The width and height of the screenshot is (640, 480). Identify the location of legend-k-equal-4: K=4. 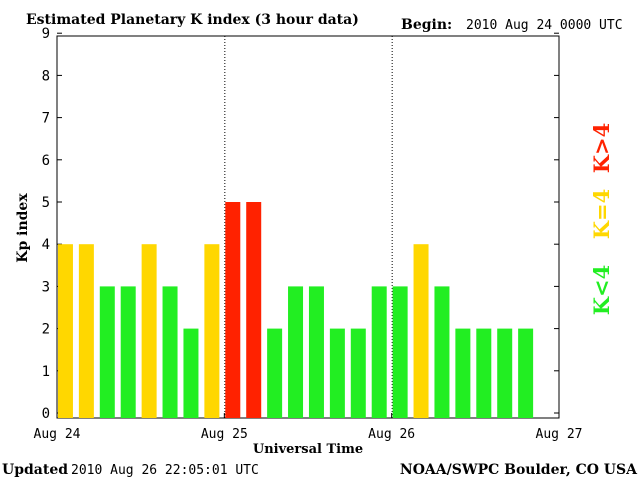
(601, 214).